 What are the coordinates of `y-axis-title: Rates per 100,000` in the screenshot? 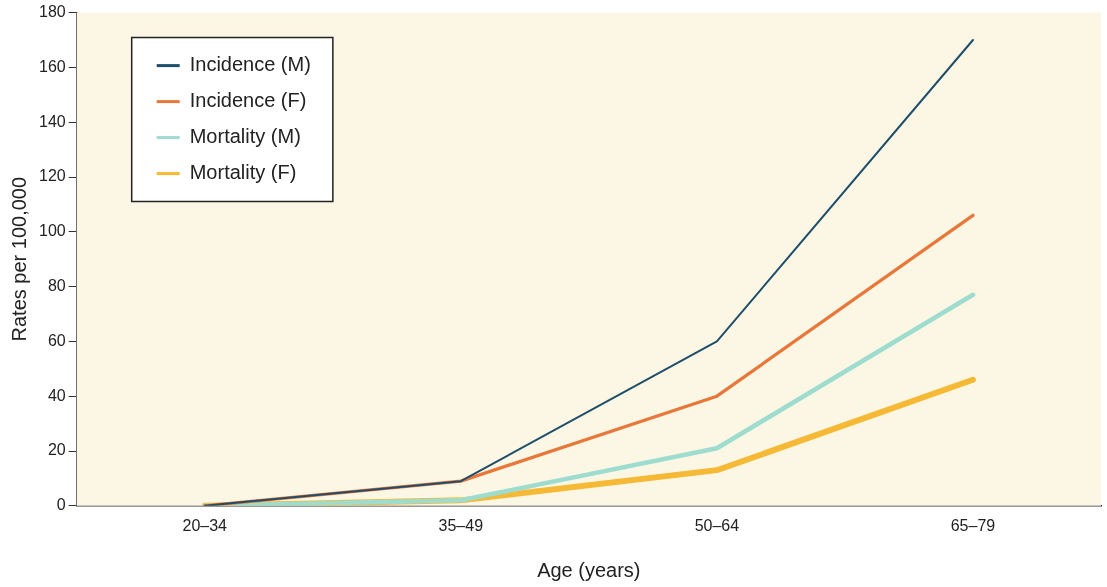 It's located at (18, 259).